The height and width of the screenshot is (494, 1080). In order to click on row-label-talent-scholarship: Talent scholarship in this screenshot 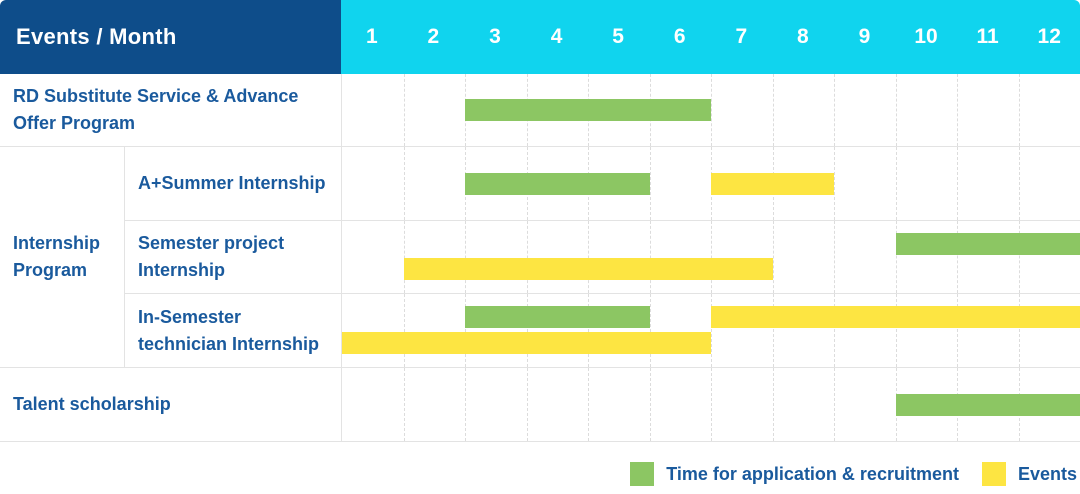, I will do `click(170, 405)`.